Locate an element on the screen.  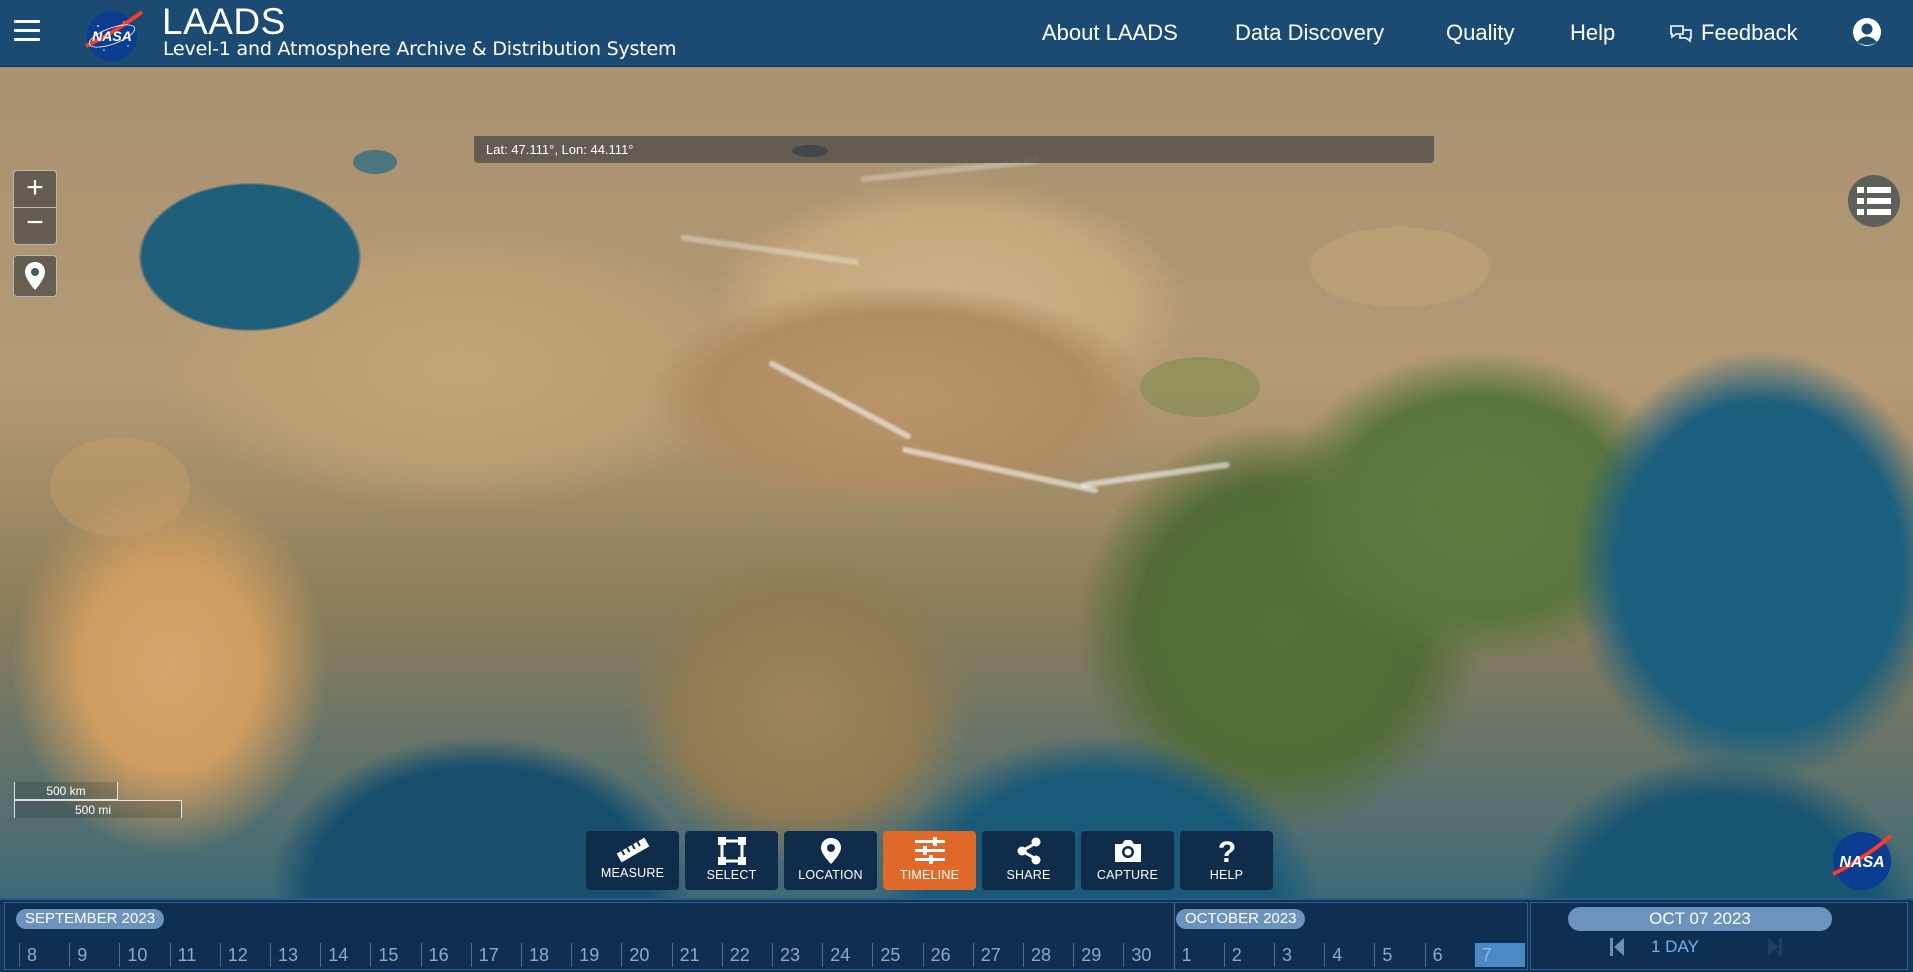
interval-select: 1 DAY ⌄ is located at coordinates (1718, 947).